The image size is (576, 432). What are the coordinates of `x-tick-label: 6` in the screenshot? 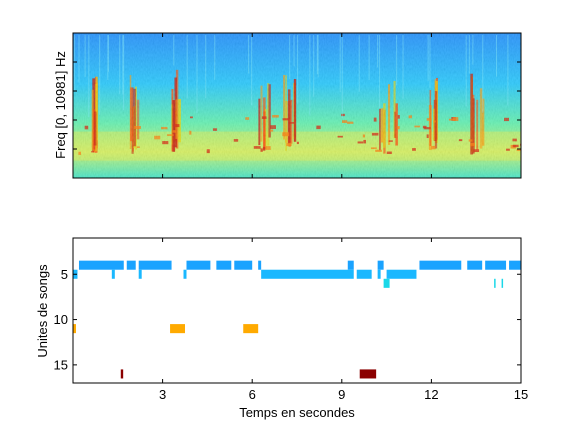 It's located at (252, 394).